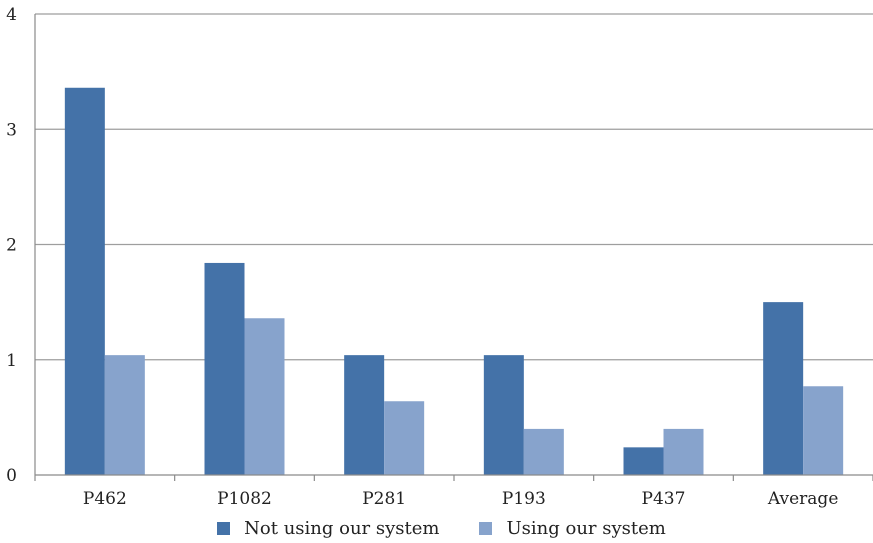 The width and height of the screenshot is (873, 543). What do you see at coordinates (664, 499) in the screenshot?
I see `x-tick-label: P437` at bounding box center [664, 499].